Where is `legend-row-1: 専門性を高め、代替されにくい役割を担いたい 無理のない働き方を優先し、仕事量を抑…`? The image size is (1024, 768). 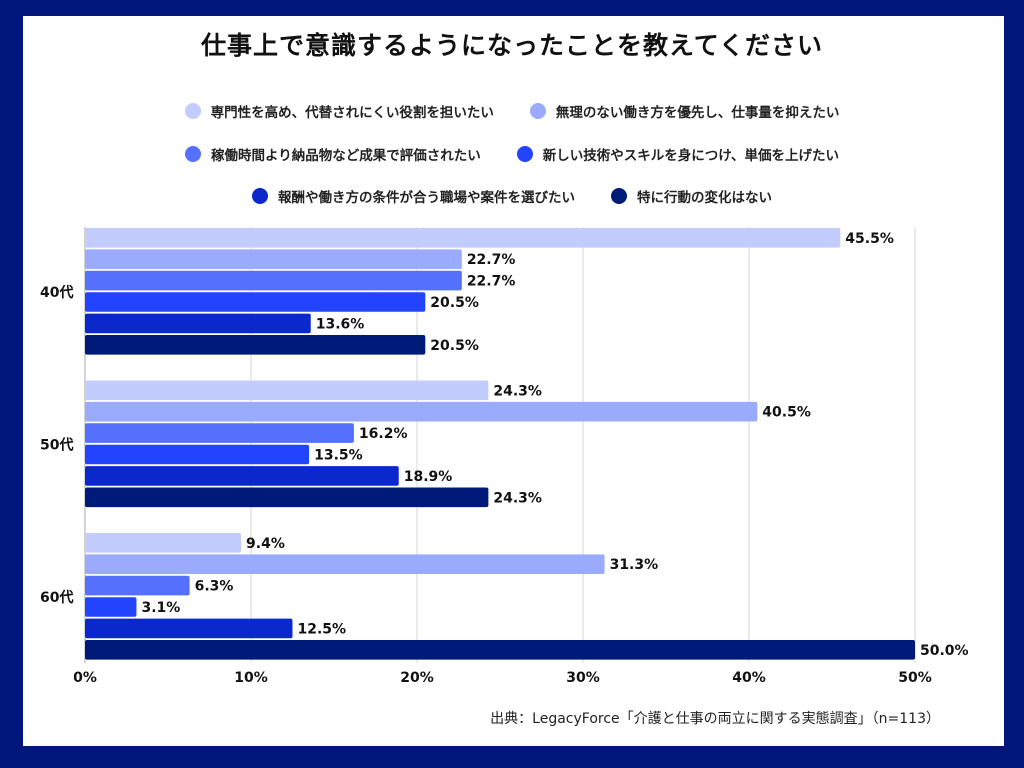
legend-row-1: 専門性を高め、代替されにくい役割を担いたい 無理のない働き方を優先し、仕事量を抑… is located at coordinates (512, 111).